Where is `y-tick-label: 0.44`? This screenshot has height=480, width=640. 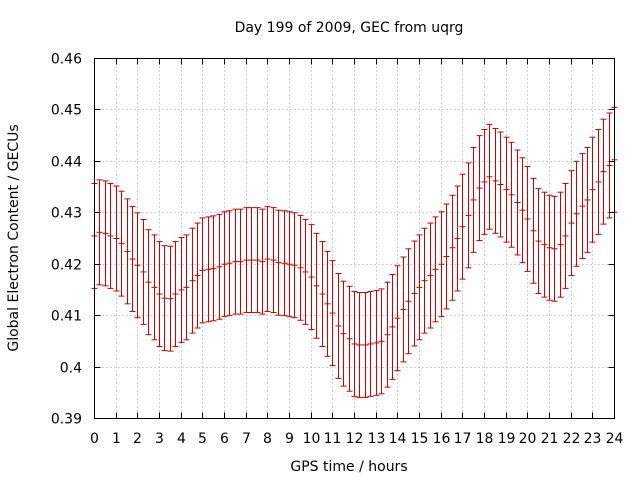
y-tick-label: 0.44 is located at coordinates (66, 163).